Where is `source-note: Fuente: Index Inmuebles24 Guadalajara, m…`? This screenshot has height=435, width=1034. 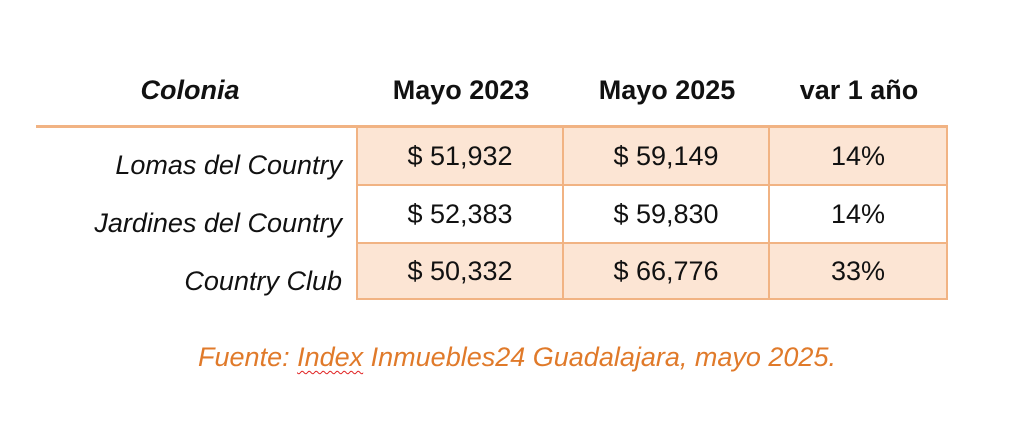 source-note: Fuente: Index Inmuebles24 Guadalajara, m… is located at coordinates (517, 357).